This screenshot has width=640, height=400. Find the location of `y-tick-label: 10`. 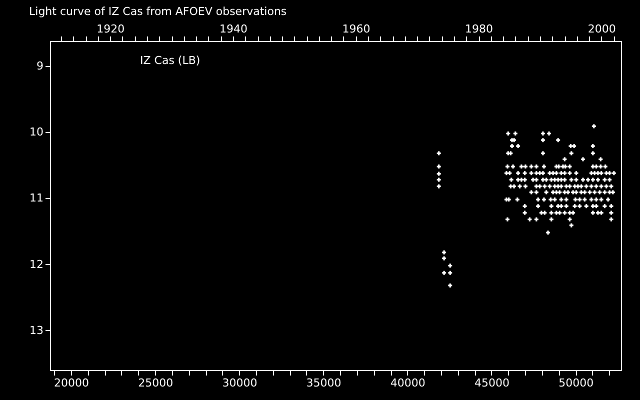

y-tick-label: 10 is located at coordinates (37, 132).